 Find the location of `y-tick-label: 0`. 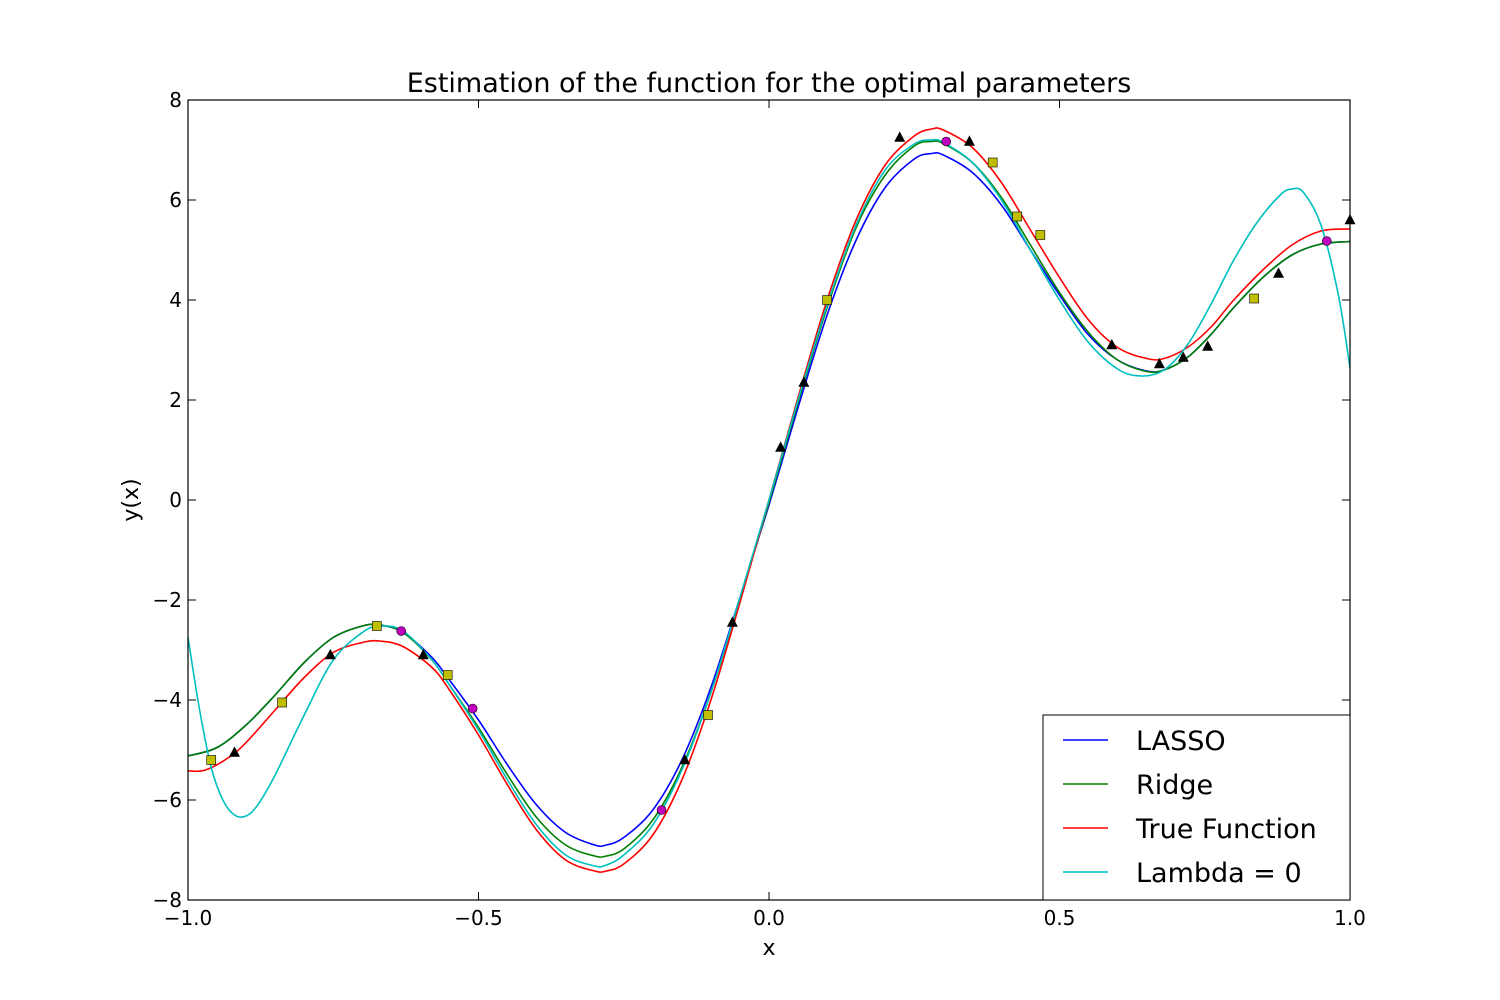

y-tick-label: 0 is located at coordinates (175, 500).